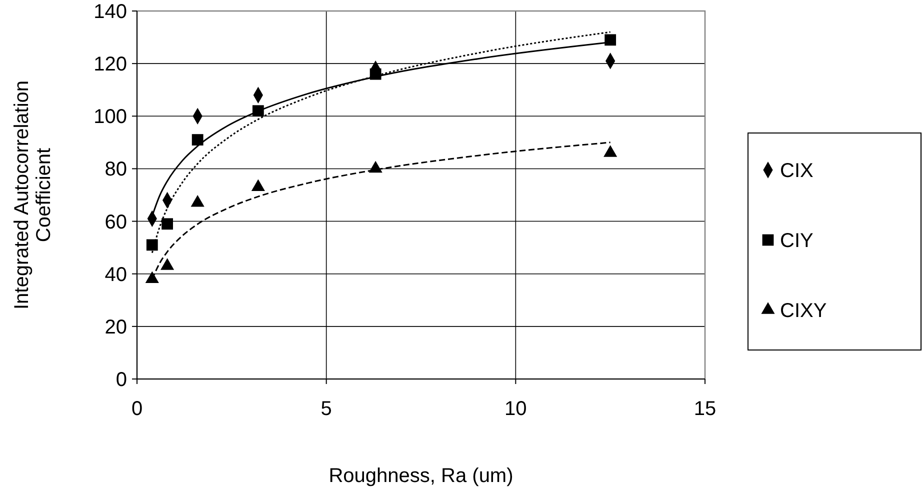 The width and height of the screenshot is (922, 502). I want to click on y-tick-label: 100, so click(110, 117).